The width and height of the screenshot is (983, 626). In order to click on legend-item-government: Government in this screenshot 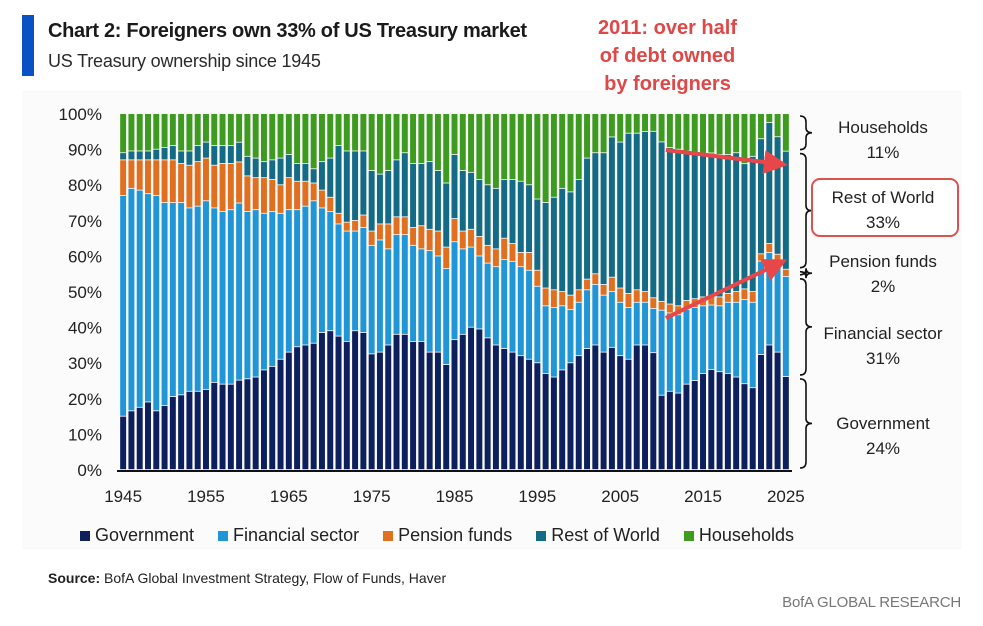, I will do `click(137, 535)`.